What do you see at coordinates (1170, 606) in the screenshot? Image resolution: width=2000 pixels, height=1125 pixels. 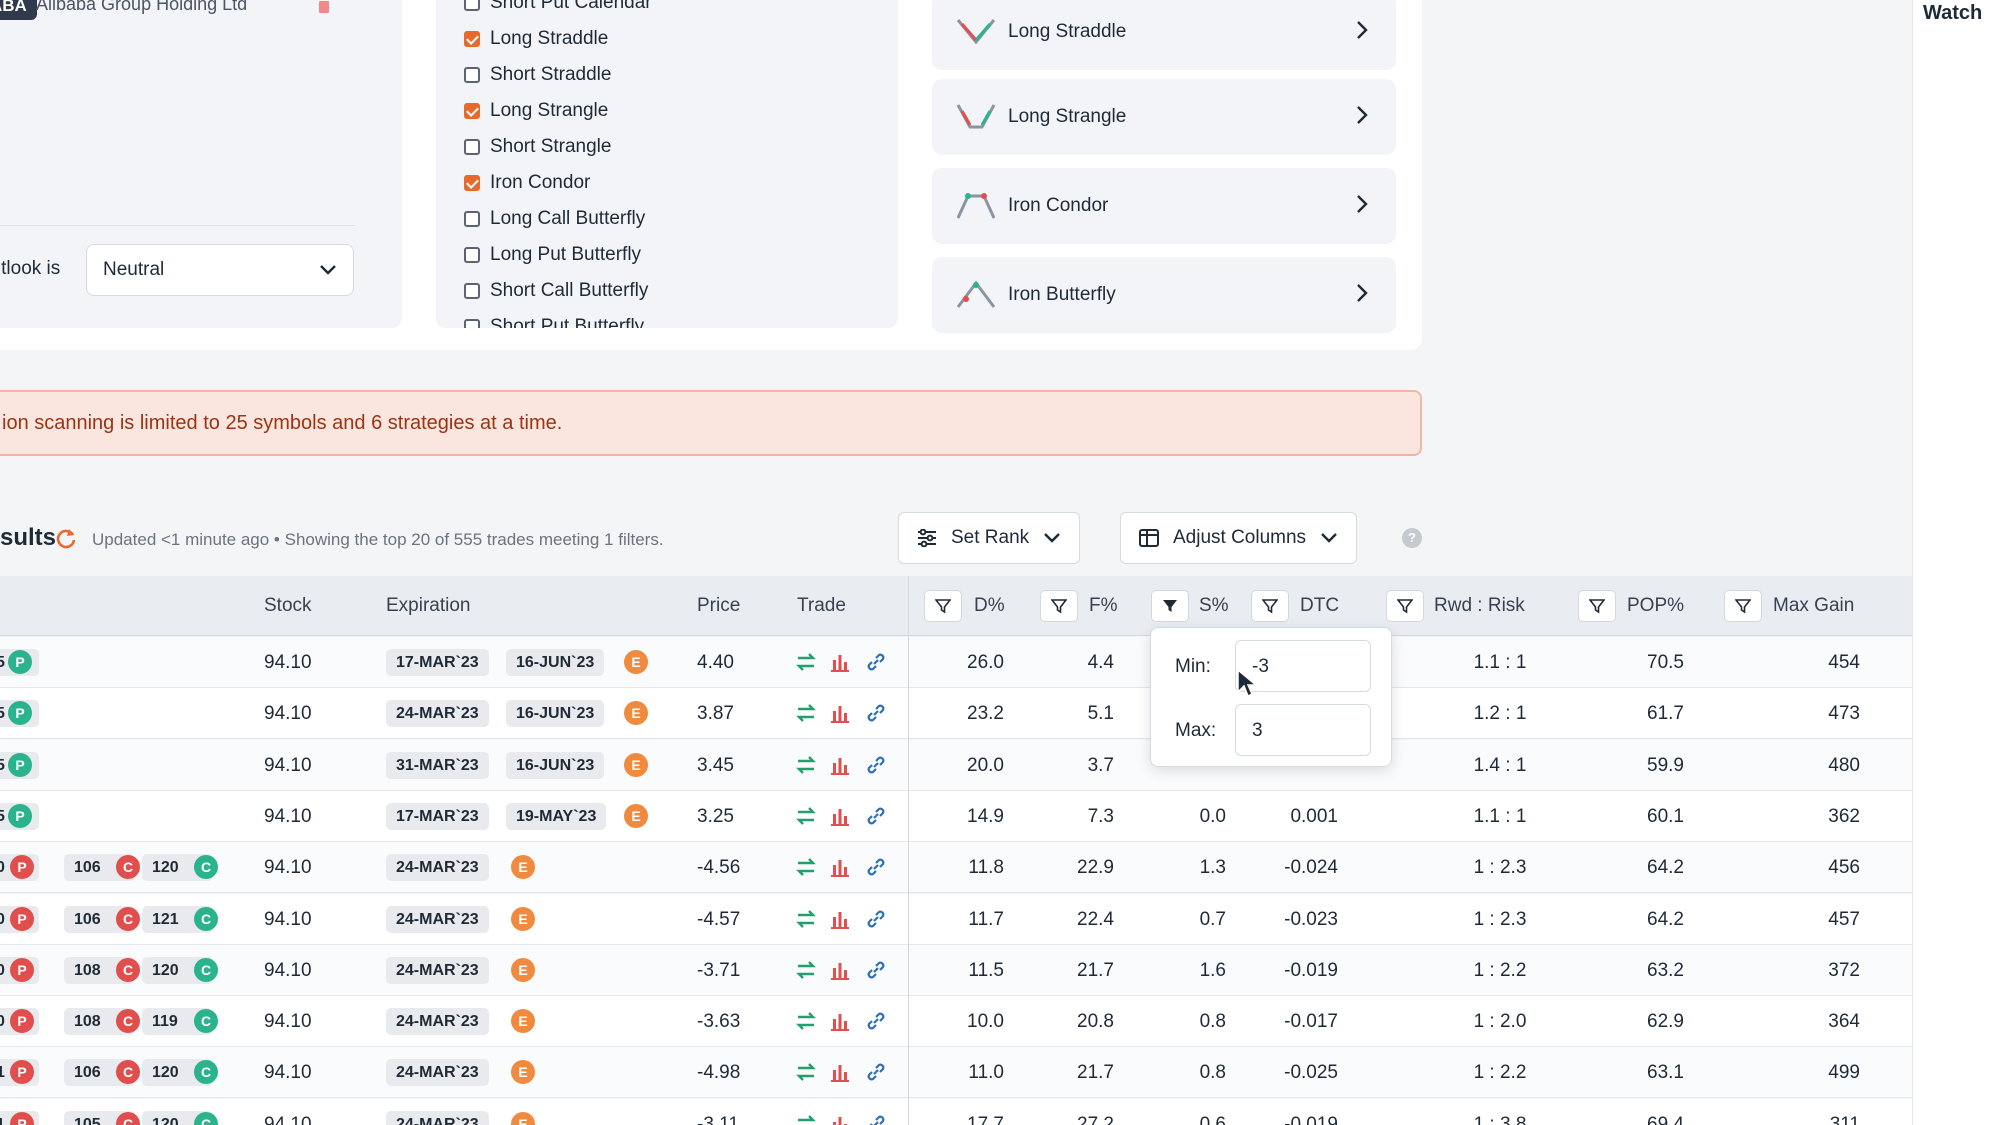 I see `filter-s-button` at bounding box center [1170, 606].